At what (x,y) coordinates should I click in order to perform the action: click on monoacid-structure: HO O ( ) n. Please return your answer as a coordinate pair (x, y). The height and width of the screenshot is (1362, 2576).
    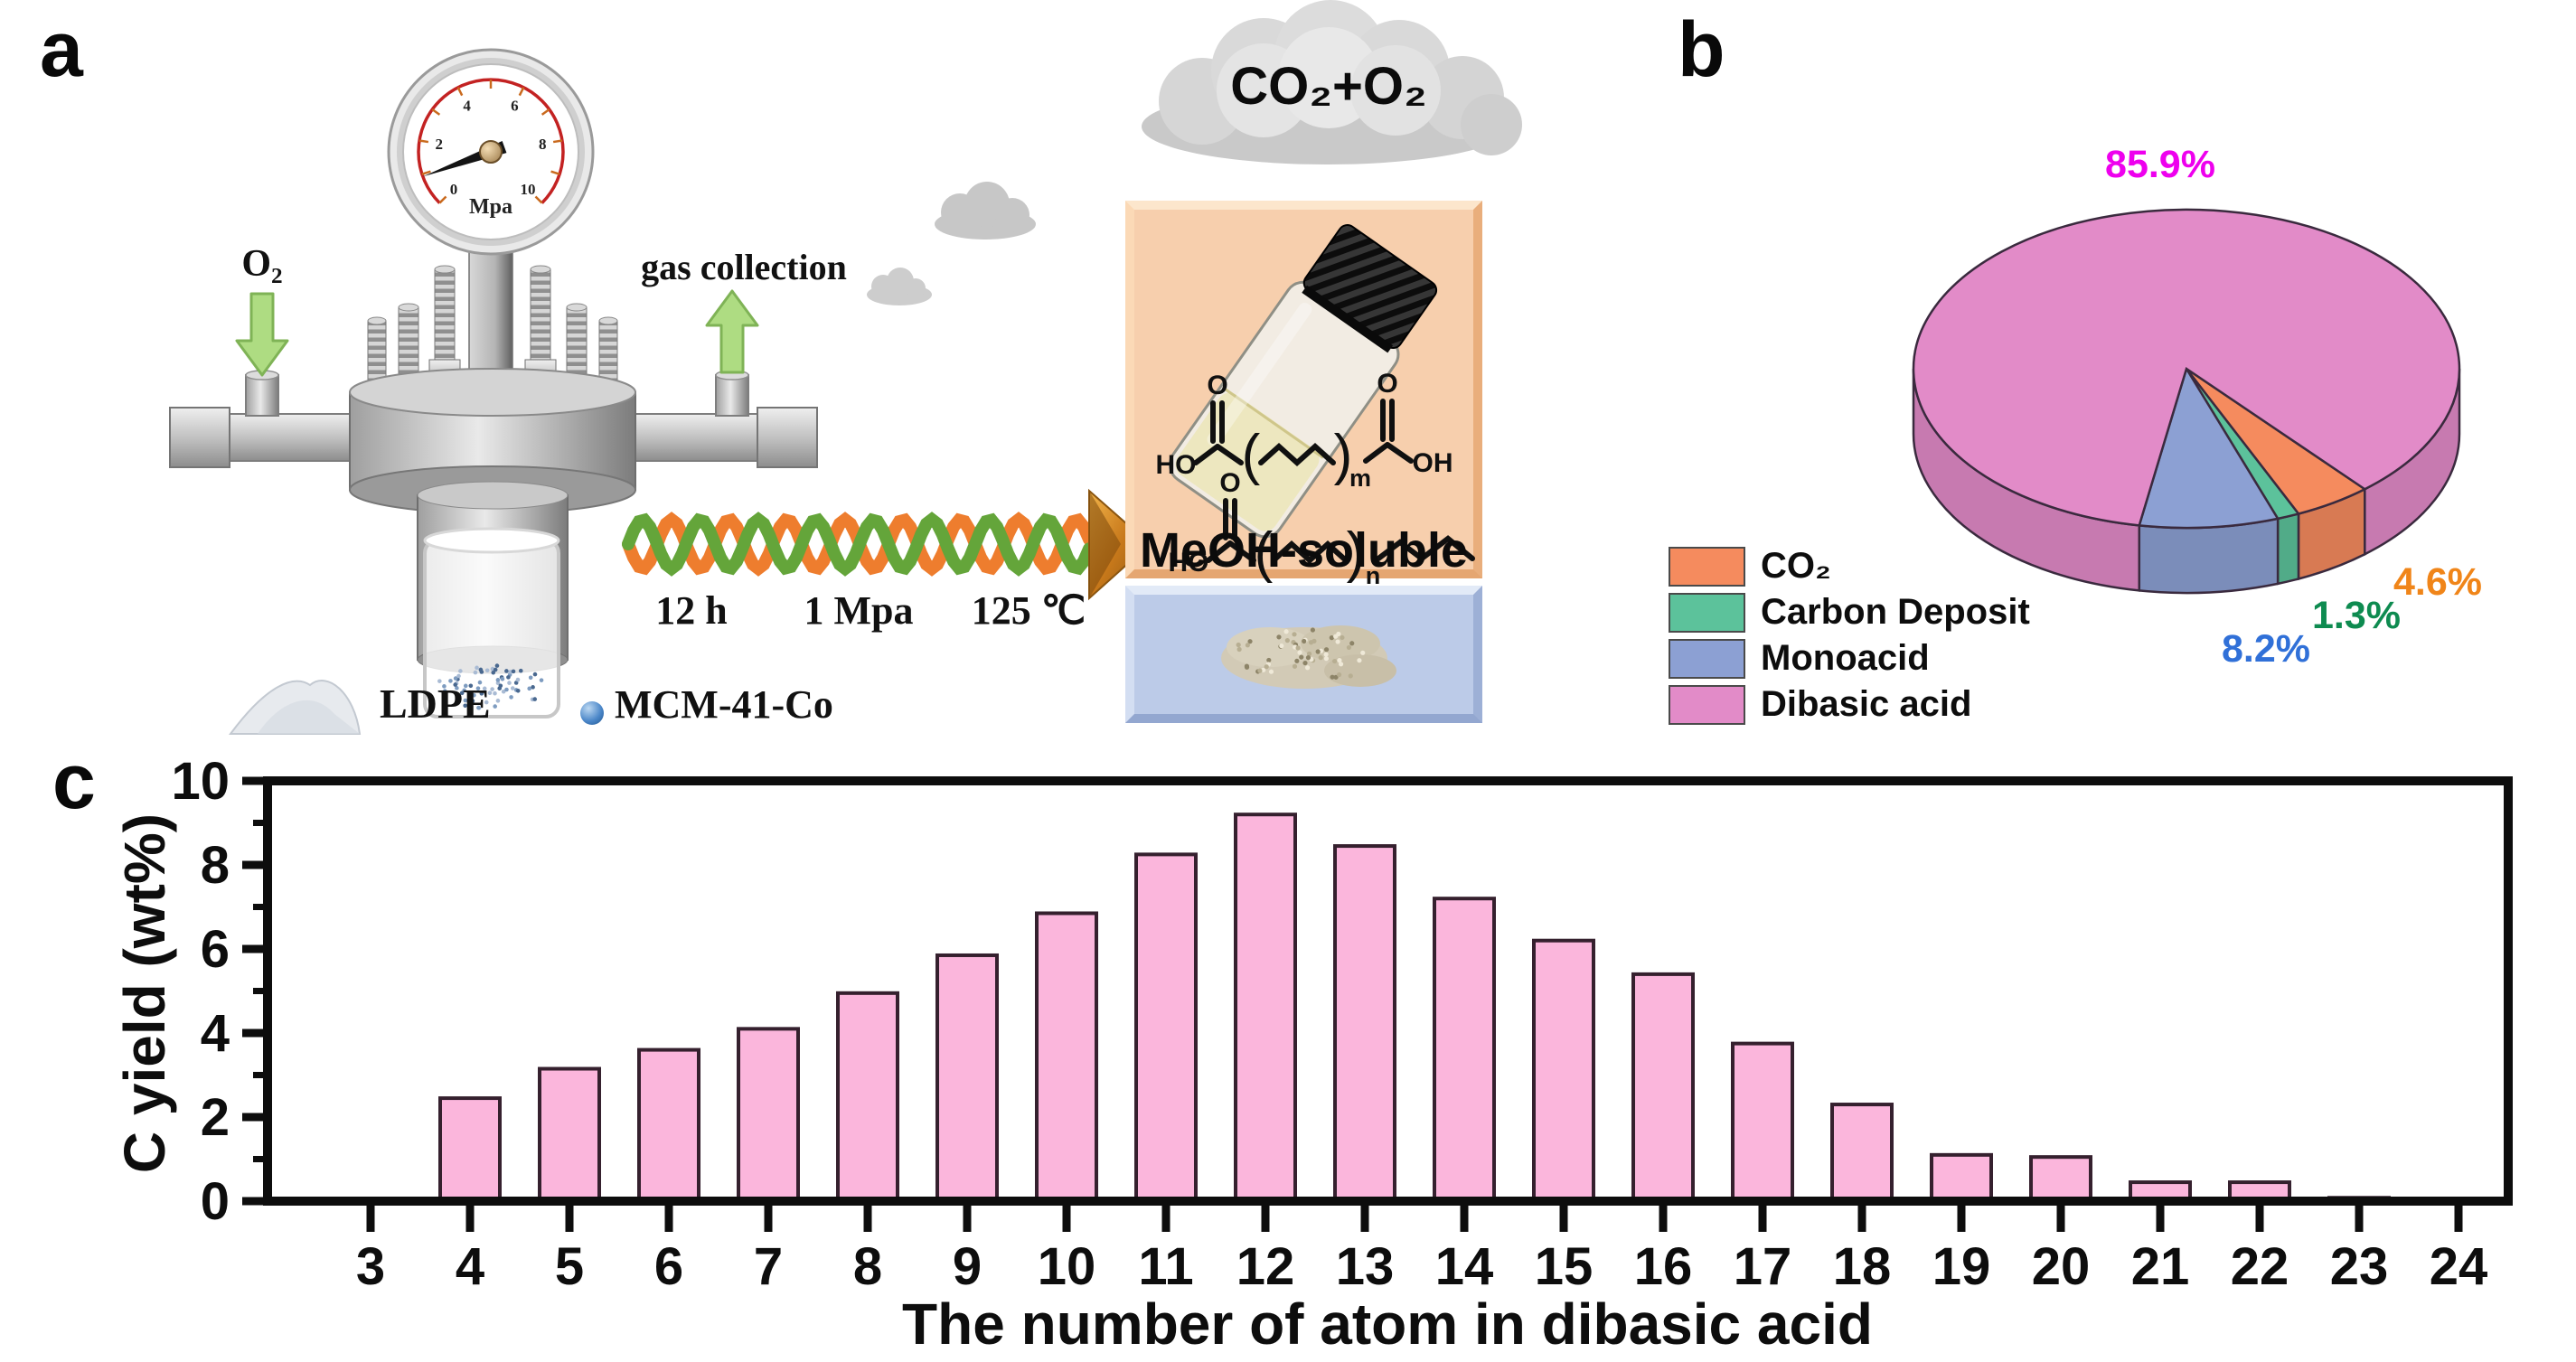
    Looking at the image, I should click on (1322, 528).